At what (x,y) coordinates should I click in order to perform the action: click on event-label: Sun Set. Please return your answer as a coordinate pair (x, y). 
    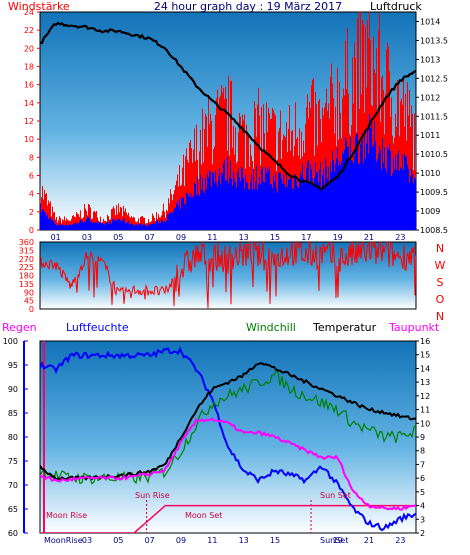
    Looking at the image, I should click on (335, 495).